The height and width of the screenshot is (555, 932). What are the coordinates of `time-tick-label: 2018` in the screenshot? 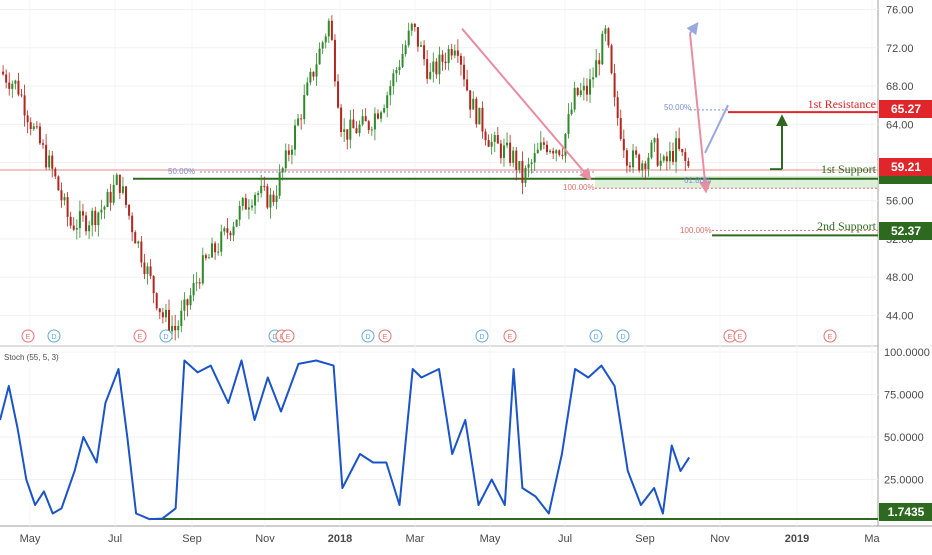 It's located at (340, 539).